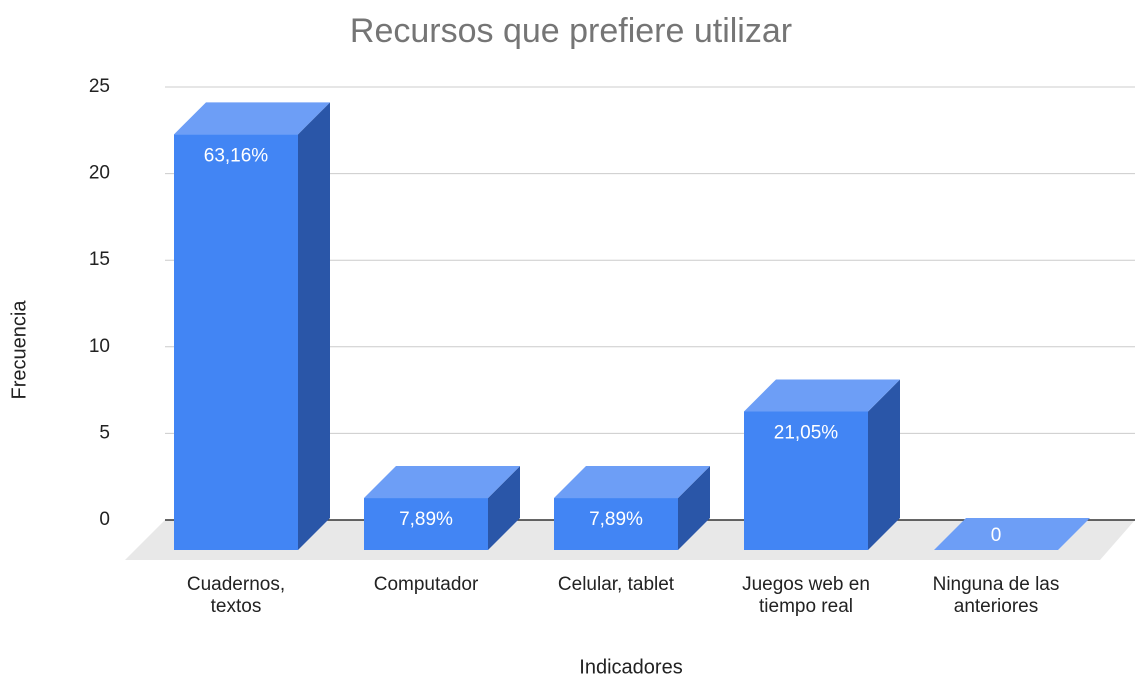  Describe the element at coordinates (99, 86) in the screenshot. I see `y-tick-label: 25` at that location.